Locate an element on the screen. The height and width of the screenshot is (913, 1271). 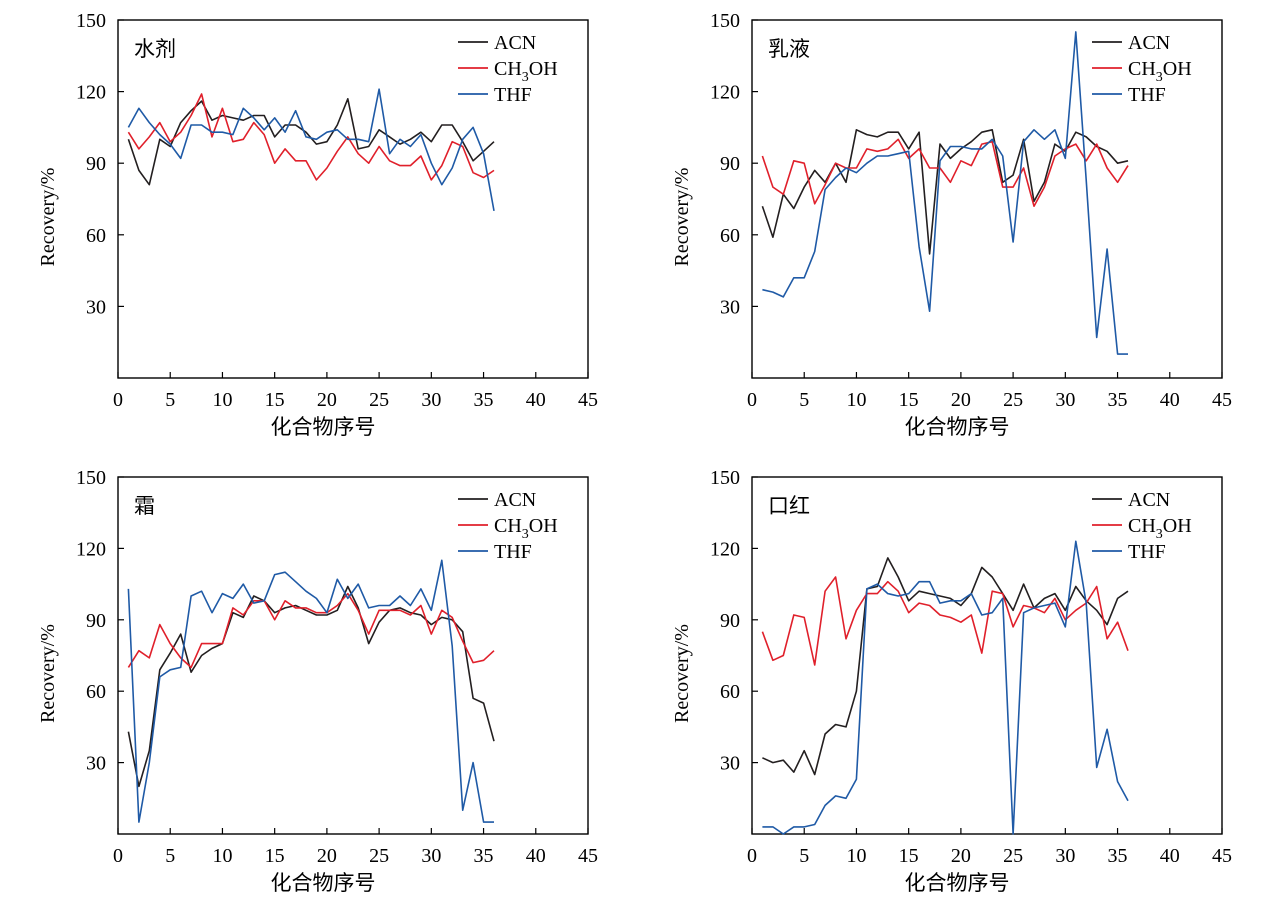
x-tick-label: 45 is located at coordinates (588, 856).